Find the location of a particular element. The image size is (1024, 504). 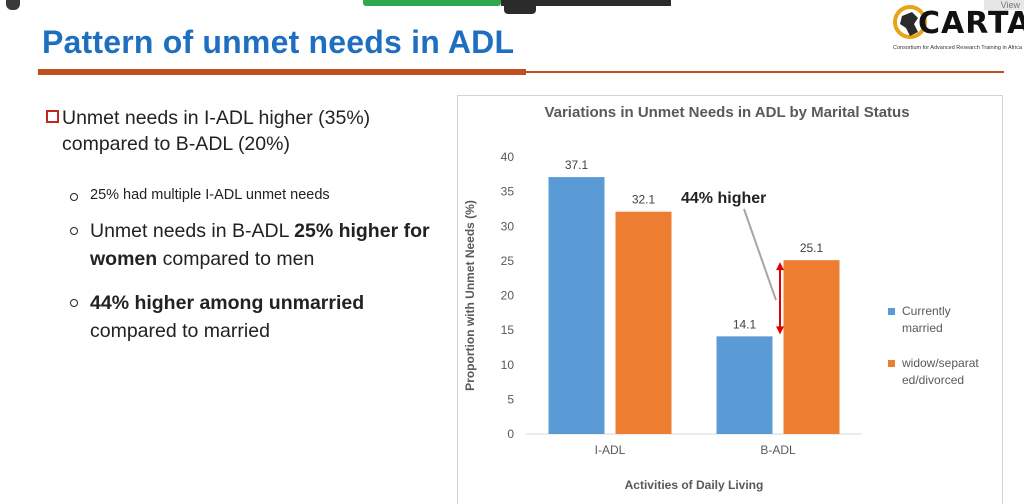

y-tick-label: 35 is located at coordinates (508, 192).